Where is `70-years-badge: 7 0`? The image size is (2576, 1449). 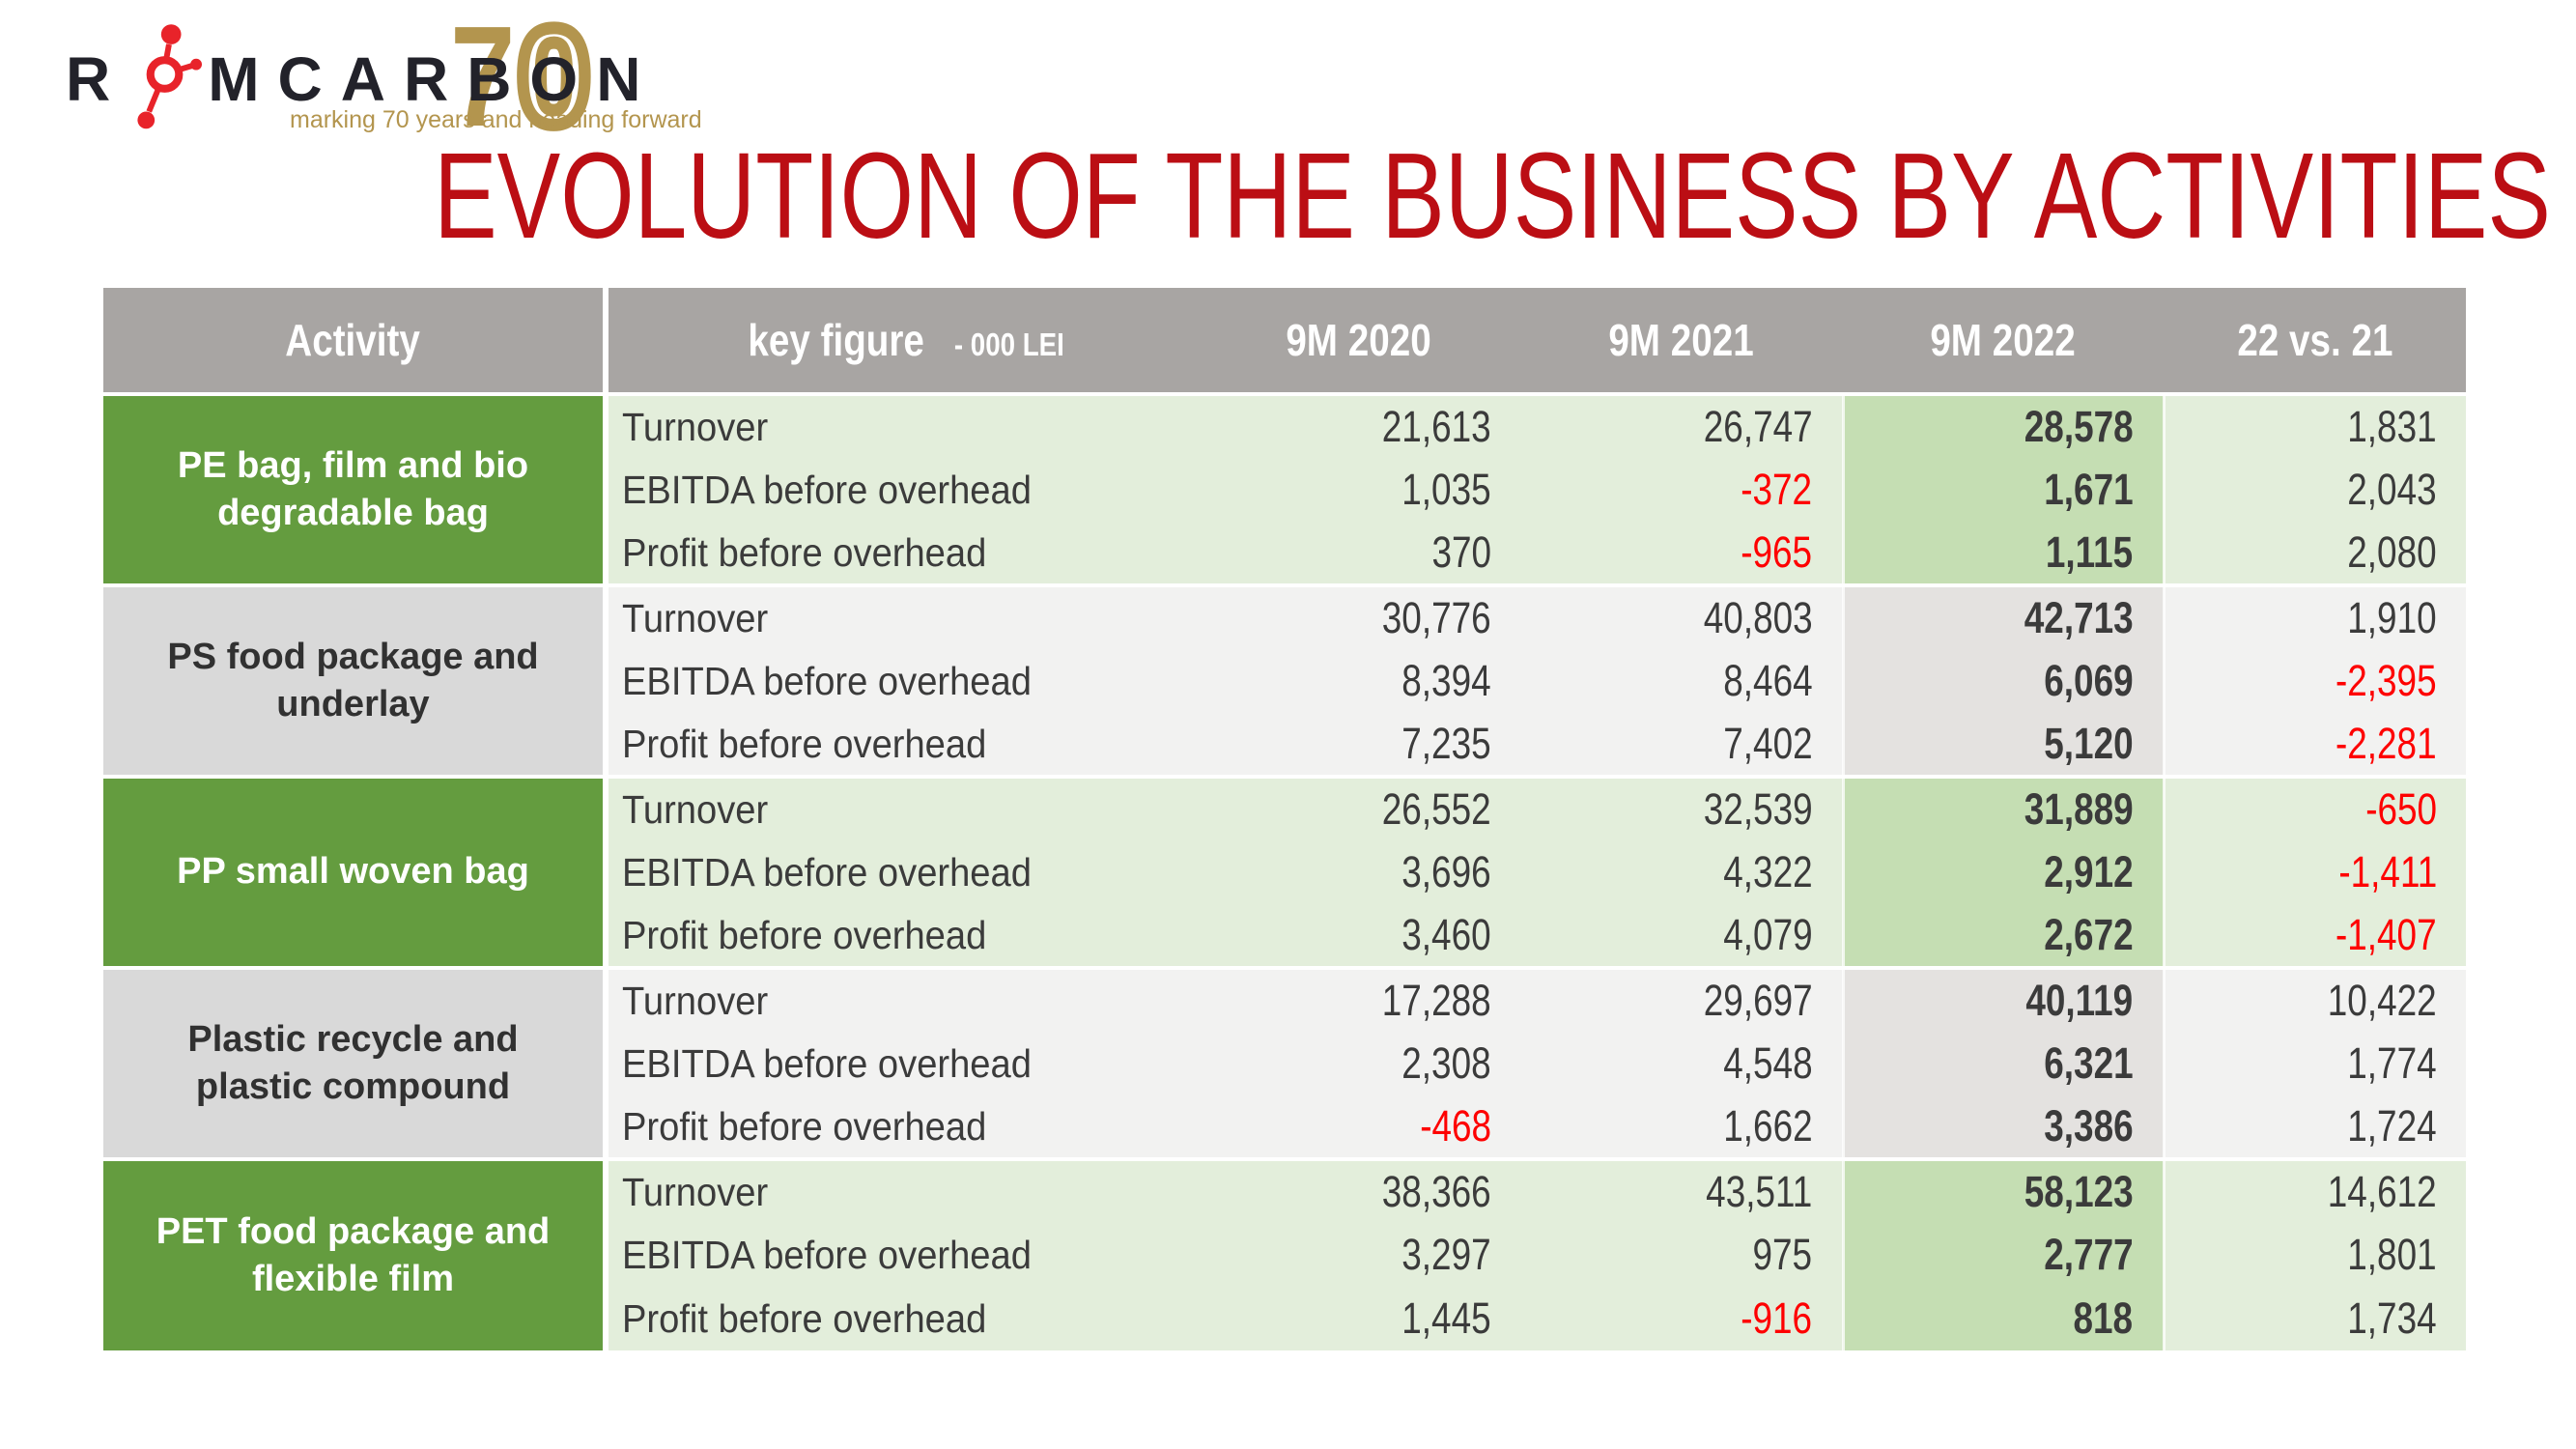
70-years-badge: 7 0 is located at coordinates (523, 78).